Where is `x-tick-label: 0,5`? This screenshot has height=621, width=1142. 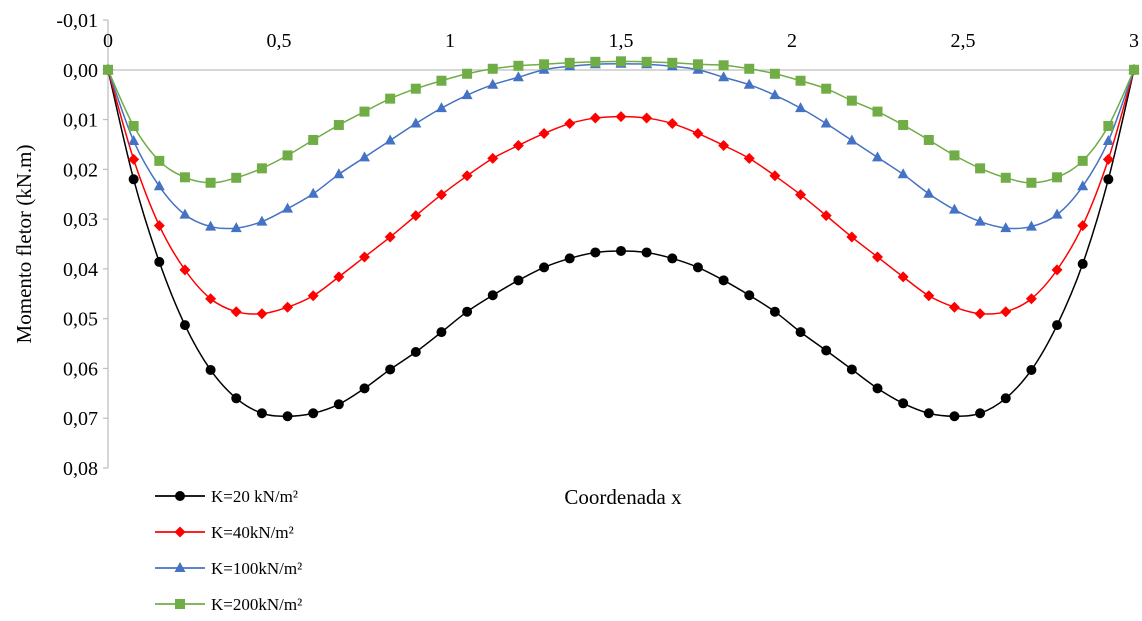
x-tick-label: 0,5 is located at coordinates (279, 41).